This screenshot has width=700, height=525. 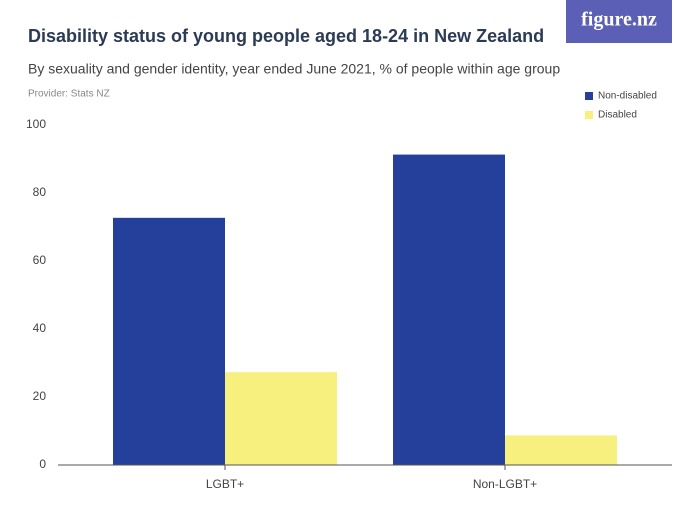 I want to click on y-tick-label: 80, so click(x=40, y=192).